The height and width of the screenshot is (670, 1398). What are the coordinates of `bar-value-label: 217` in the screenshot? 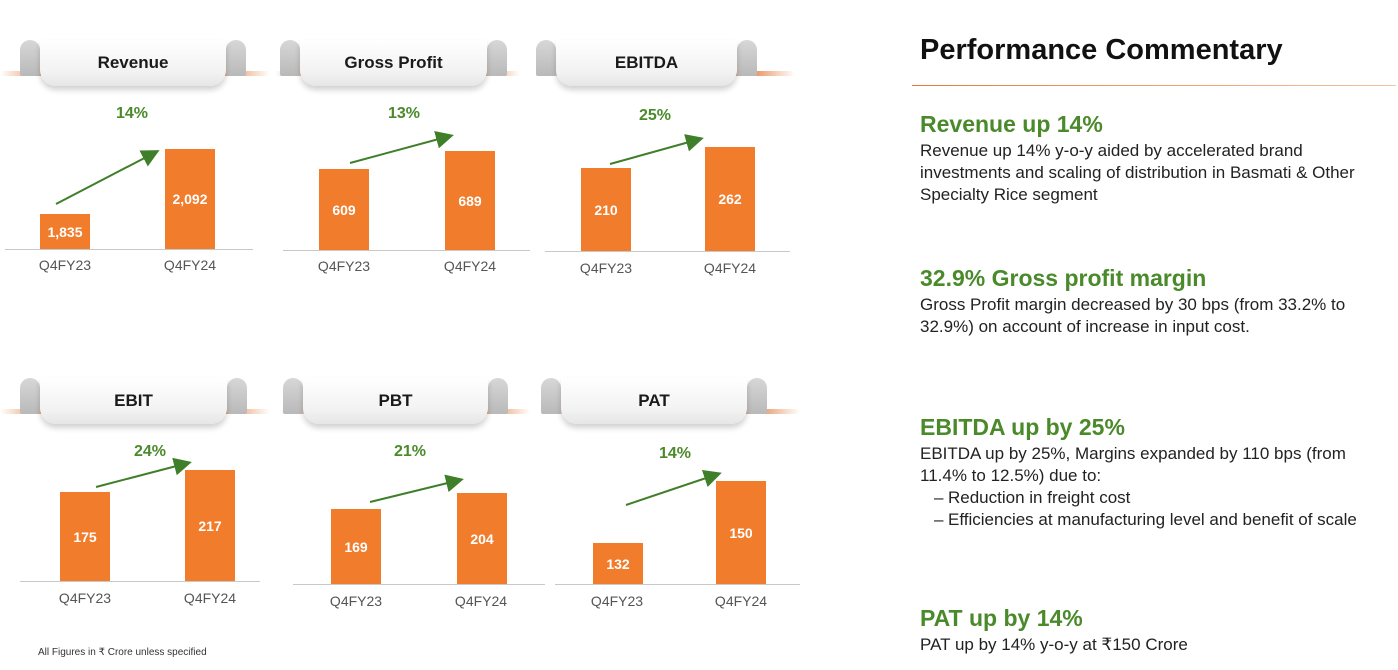 It's located at (210, 525).